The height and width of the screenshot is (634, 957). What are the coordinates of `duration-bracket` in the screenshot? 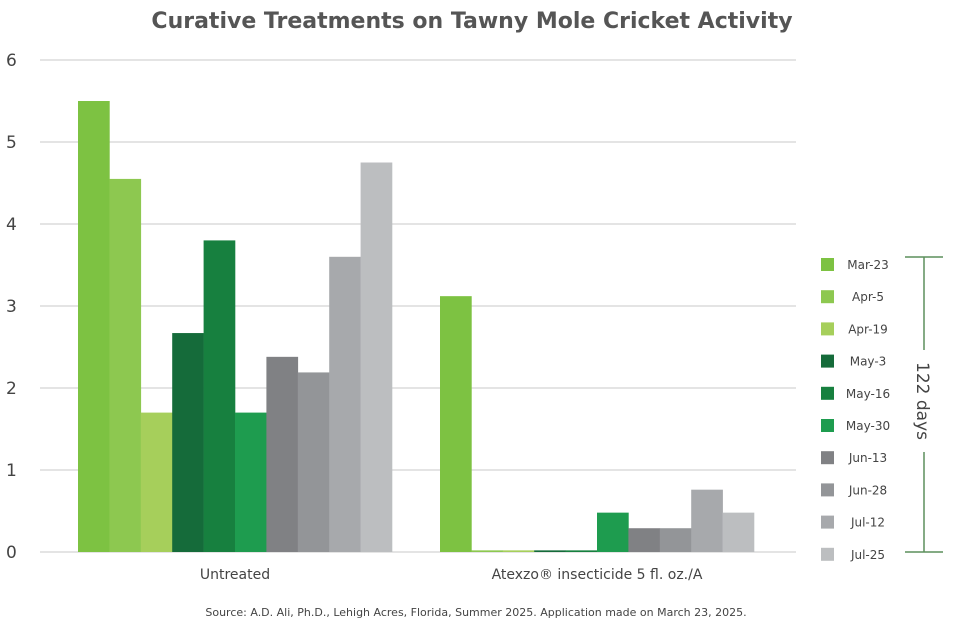 It's located at (924, 404).